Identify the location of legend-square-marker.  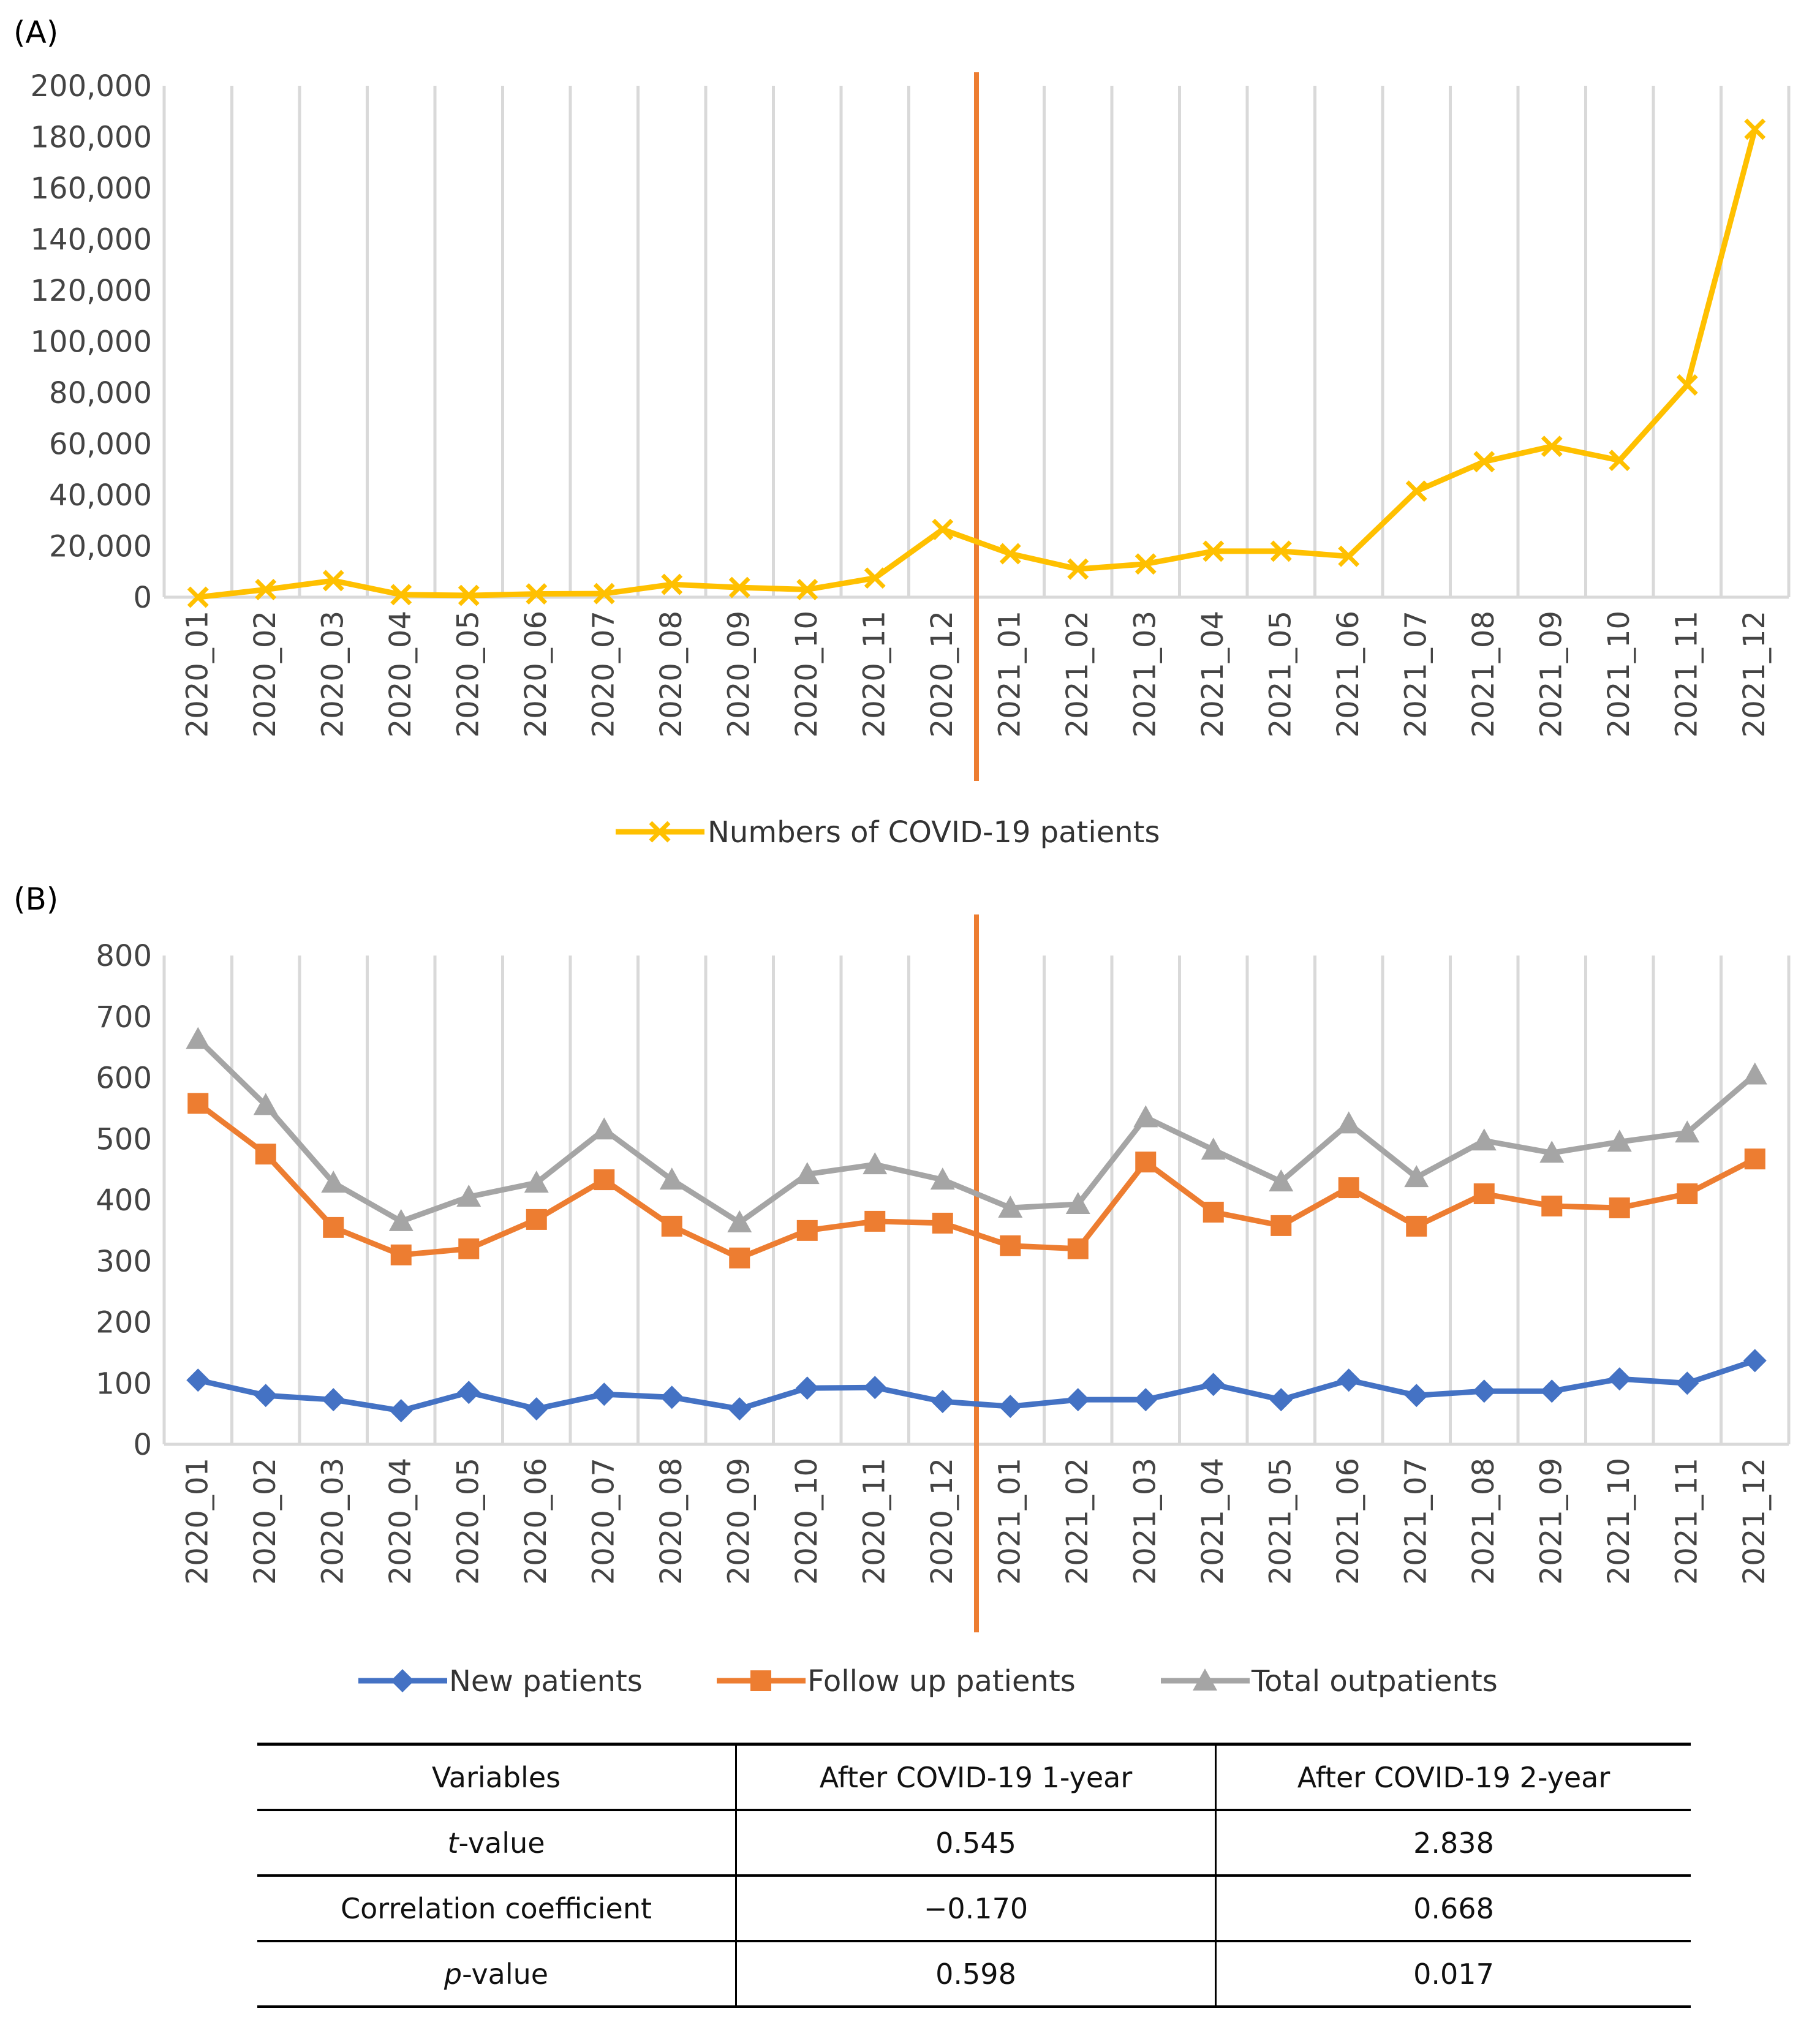
(760, 1680).